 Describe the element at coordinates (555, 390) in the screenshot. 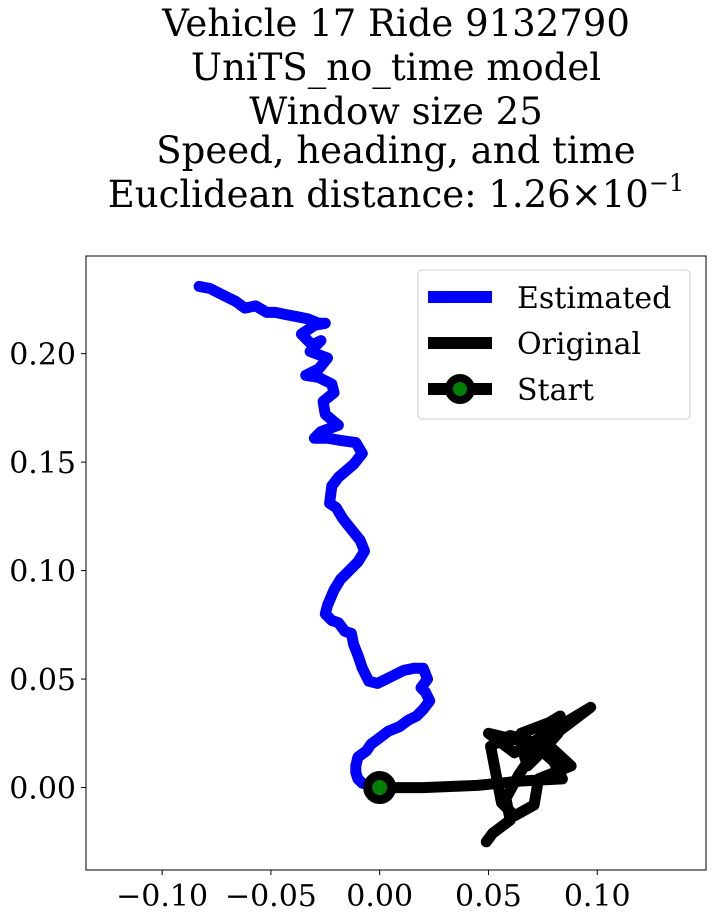

I see `legend-label-start: Start` at that location.